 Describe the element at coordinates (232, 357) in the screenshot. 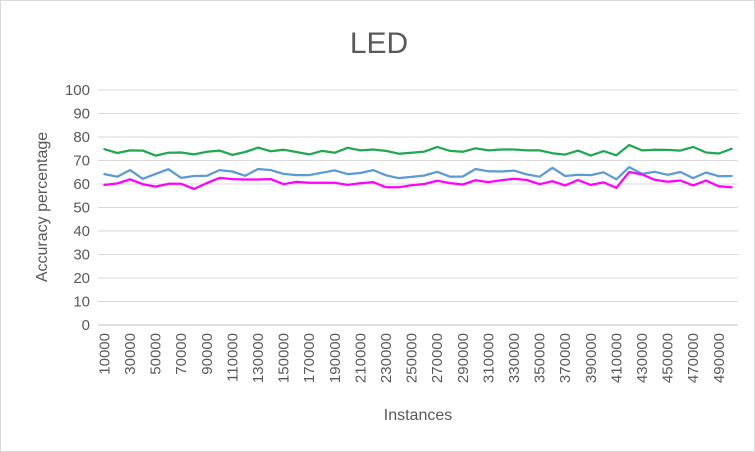

I see `x-tick-label: 110000` at that location.